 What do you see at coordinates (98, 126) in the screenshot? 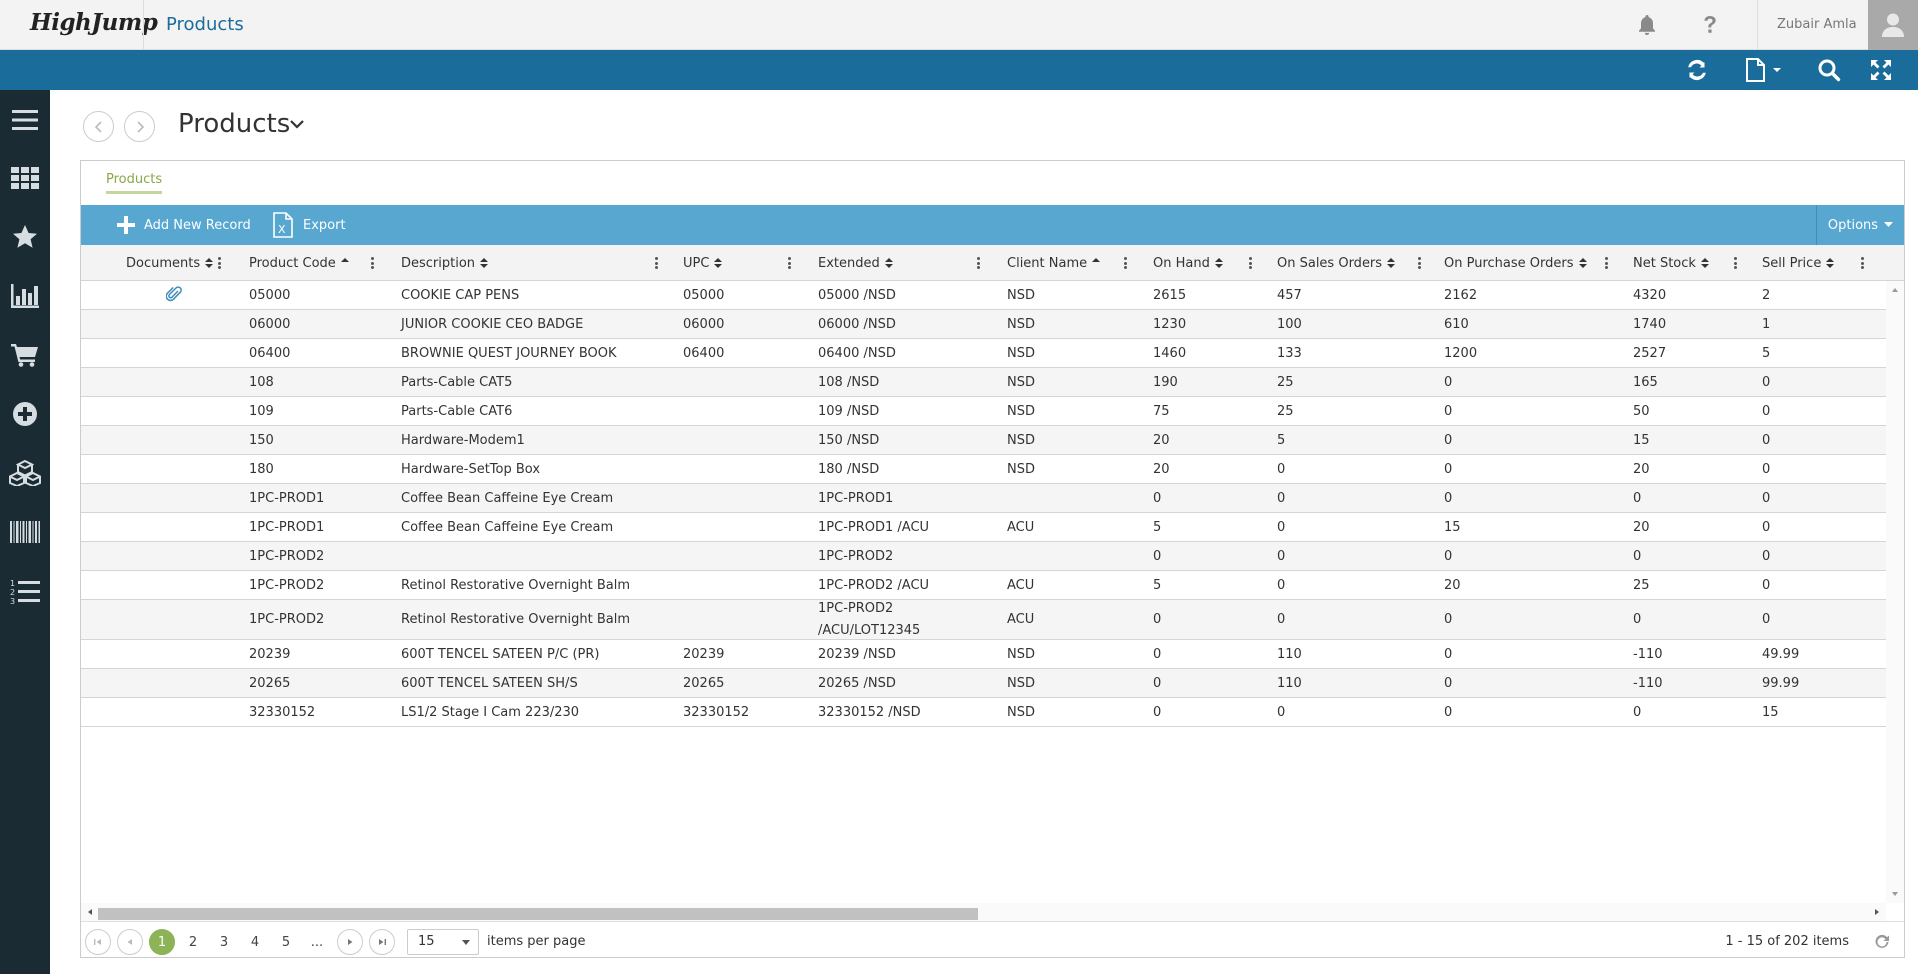
I see `back-button` at bounding box center [98, 126].